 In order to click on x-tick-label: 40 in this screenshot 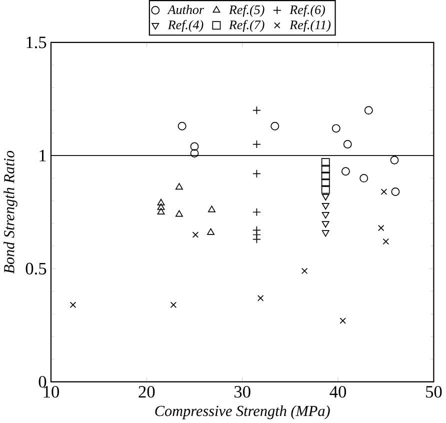, I will do `click(338, 392)`.